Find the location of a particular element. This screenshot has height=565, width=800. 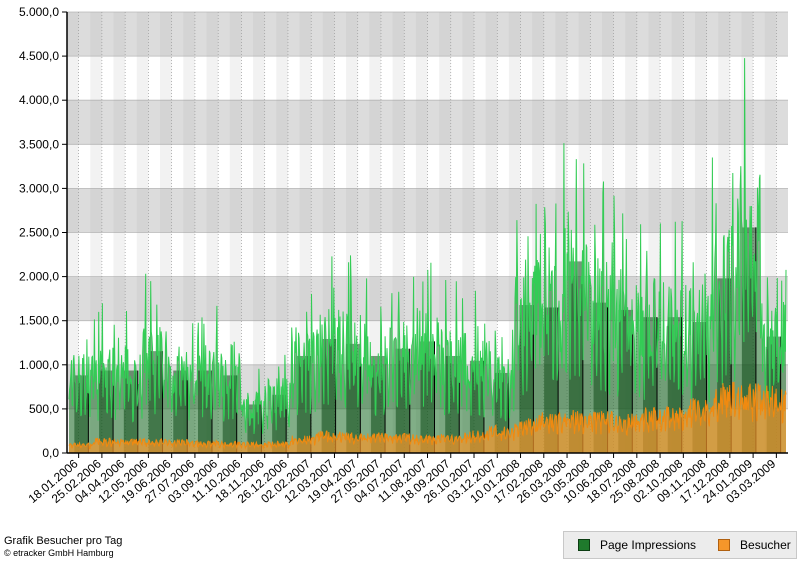

chart-legend: Page Impressions Besucher is located at coordinates (680, 545).